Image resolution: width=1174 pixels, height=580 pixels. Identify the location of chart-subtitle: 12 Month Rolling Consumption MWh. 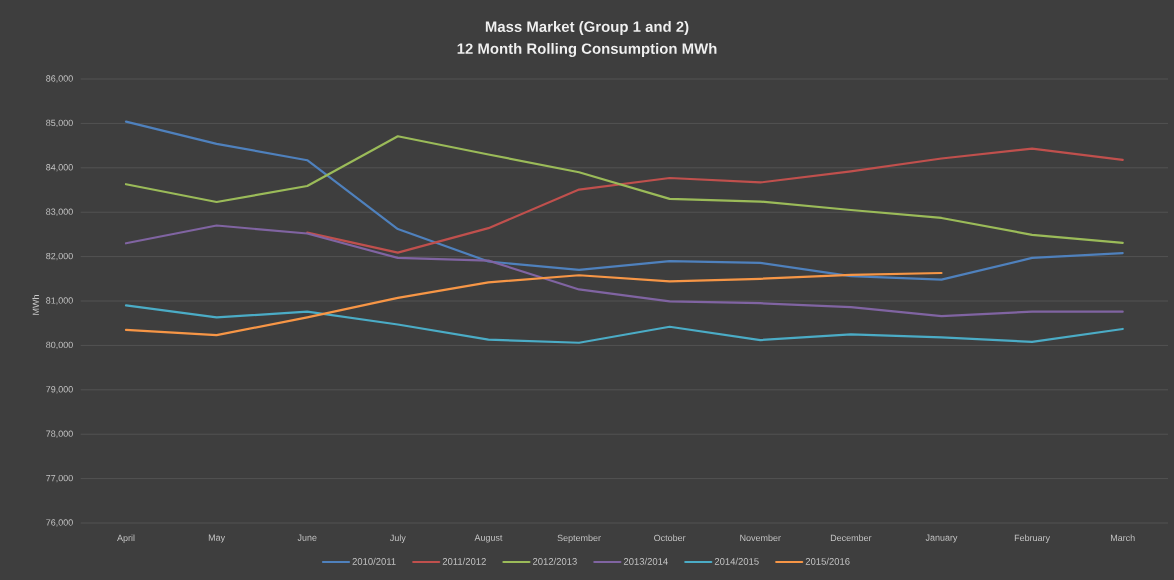
(587, 50).